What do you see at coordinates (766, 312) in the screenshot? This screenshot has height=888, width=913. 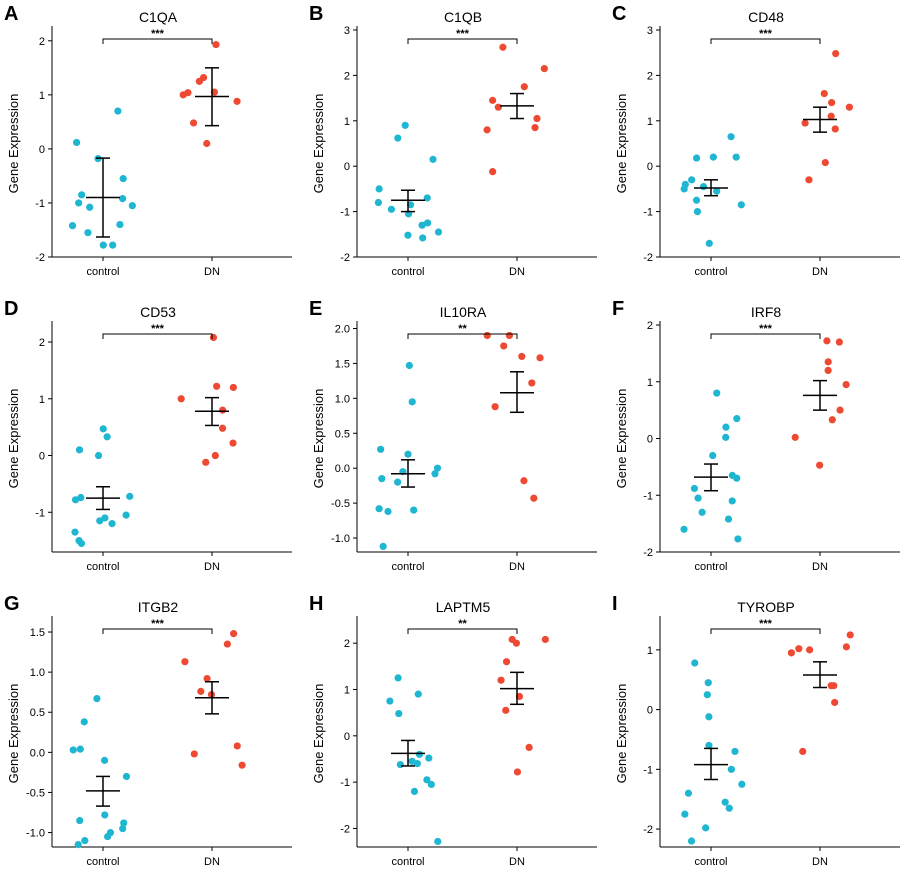 I see `chart-title: IRF8` at bounding box center [766, 312].